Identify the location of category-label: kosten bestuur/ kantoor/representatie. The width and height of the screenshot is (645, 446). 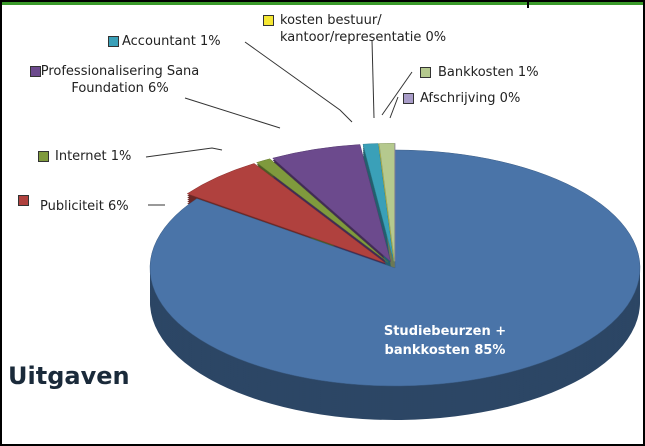
(351, 29).